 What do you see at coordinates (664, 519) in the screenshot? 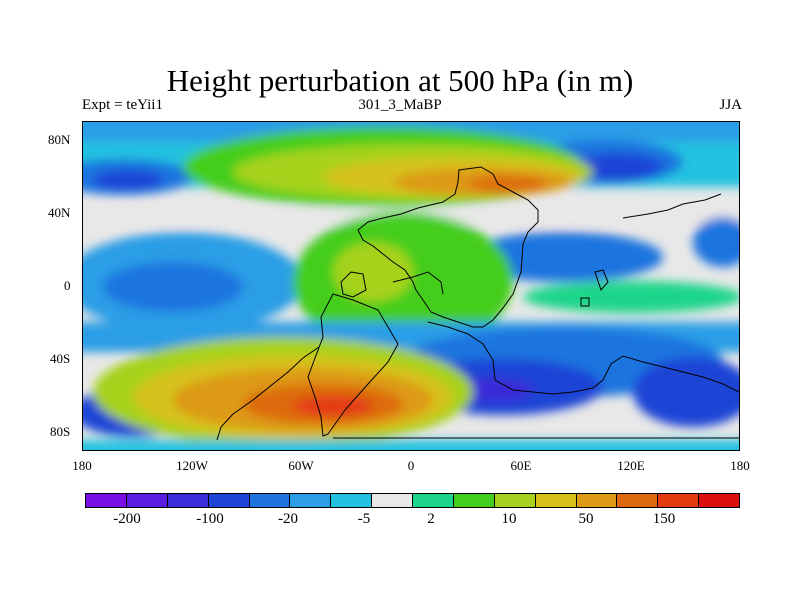
I see `colorbar-label-150: 150` at bounding box center [664, 519].